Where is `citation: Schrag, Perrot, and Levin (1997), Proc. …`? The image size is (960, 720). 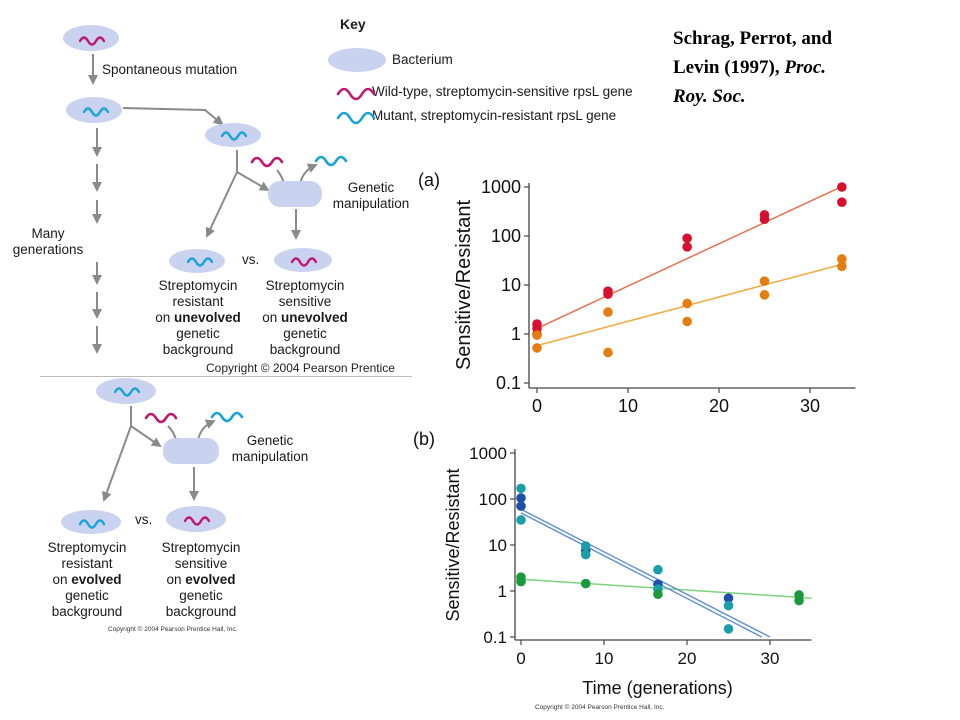 citation: Schrag, Perrot, and Levin (1997), Proc. … is located at coordinates (752, 67).